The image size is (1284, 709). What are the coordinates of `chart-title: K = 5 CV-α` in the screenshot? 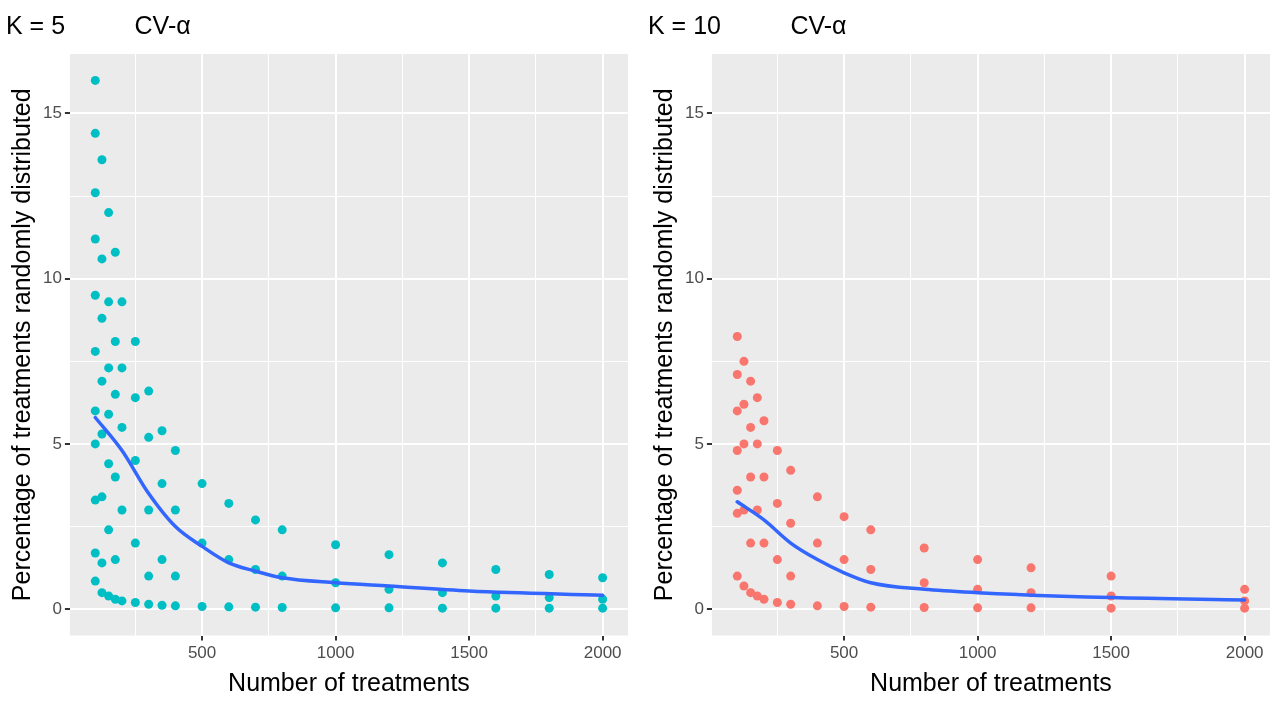 It's located at (98, 24).